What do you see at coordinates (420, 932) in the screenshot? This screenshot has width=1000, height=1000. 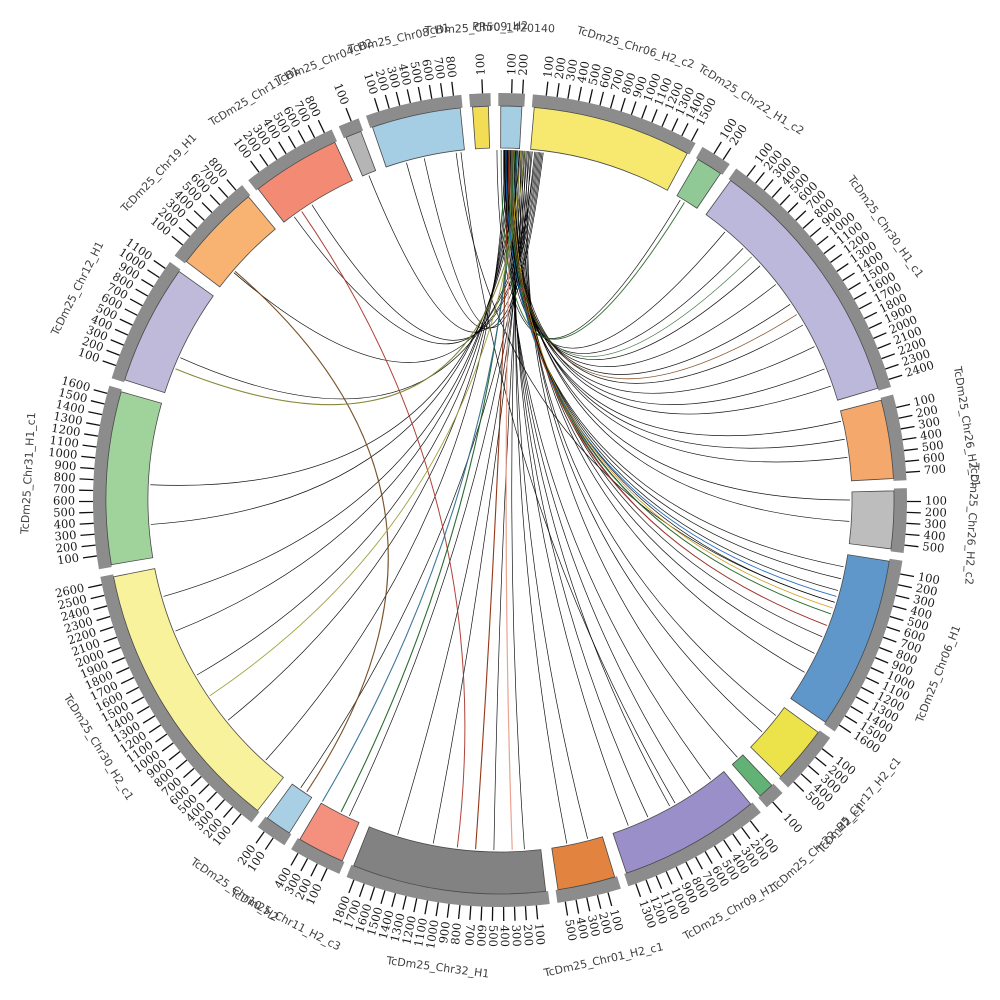 I see `tick-label: 1100` at bounding box center [420, 932].